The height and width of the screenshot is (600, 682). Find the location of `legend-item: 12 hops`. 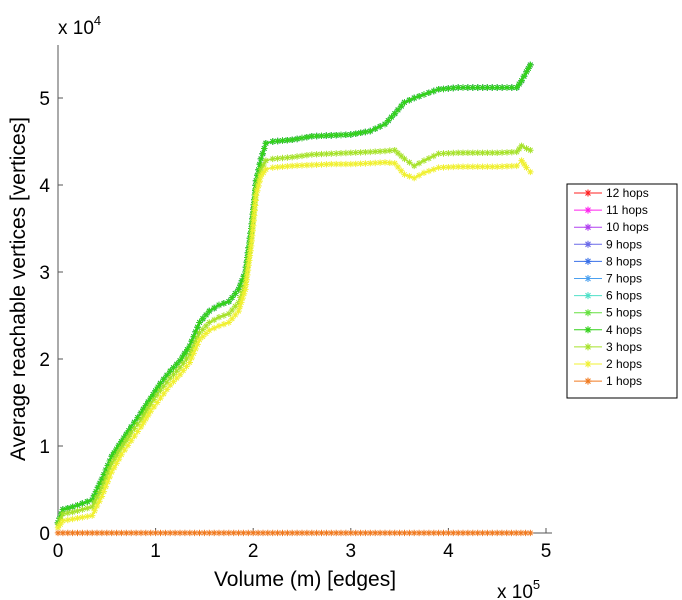

legend-item: 12 hops is located at coordinates (611, 193).